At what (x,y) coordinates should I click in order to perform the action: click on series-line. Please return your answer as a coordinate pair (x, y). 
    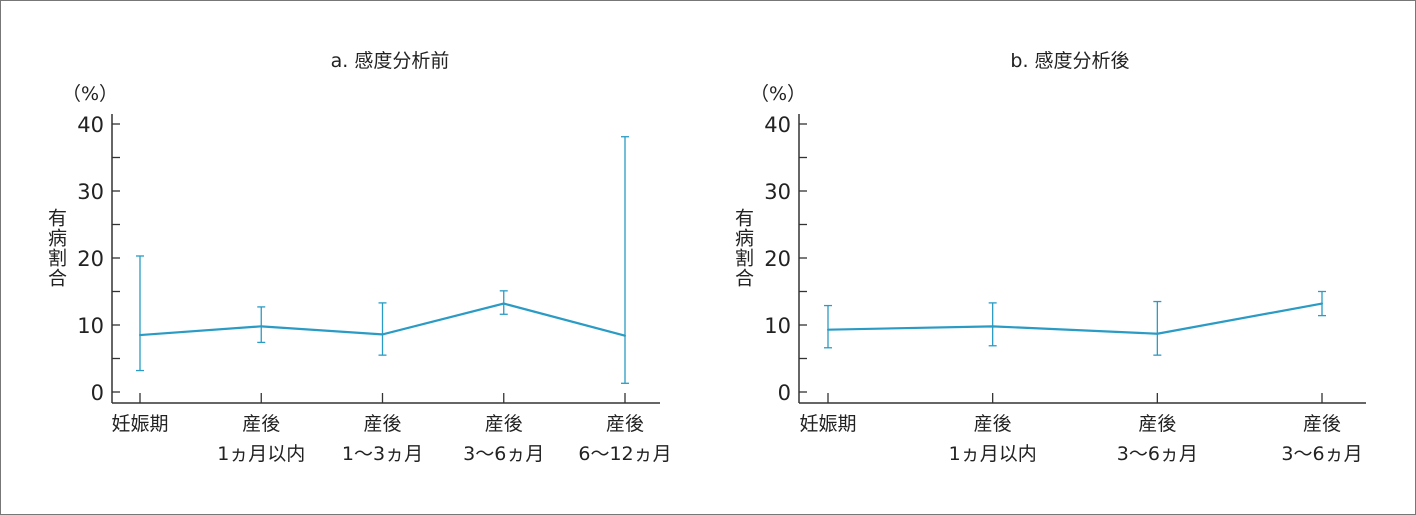
    Looking at the image, I should click on (1075, 318).